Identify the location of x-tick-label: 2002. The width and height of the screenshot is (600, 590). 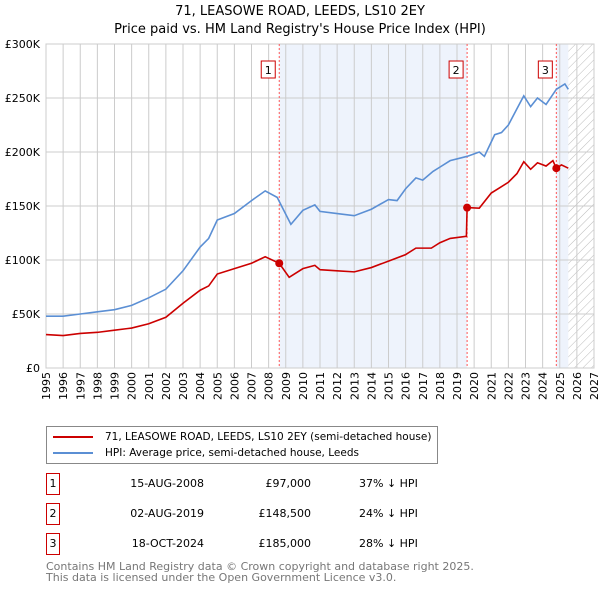
(166, 386).